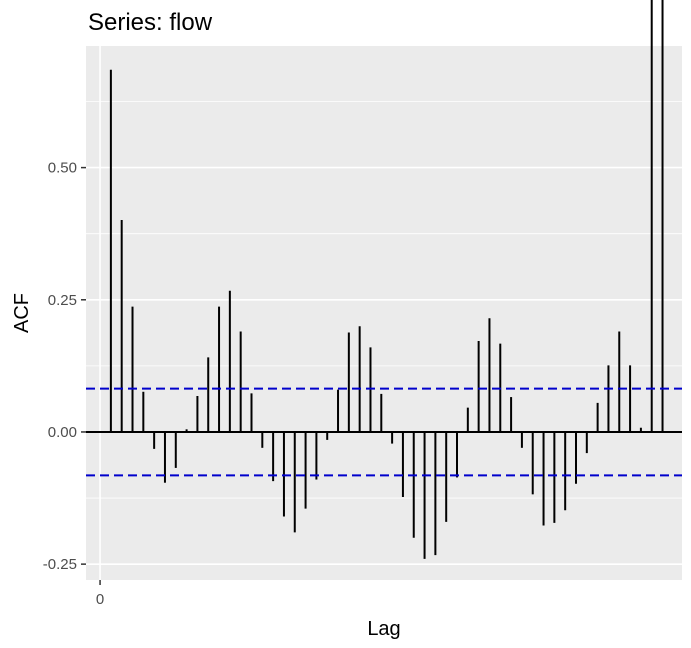 This screenshot has height=648, width=691. Describe the element at coordinates (60, 564) in the screenshot. I see `y-tick-label: -0.25` at that location.